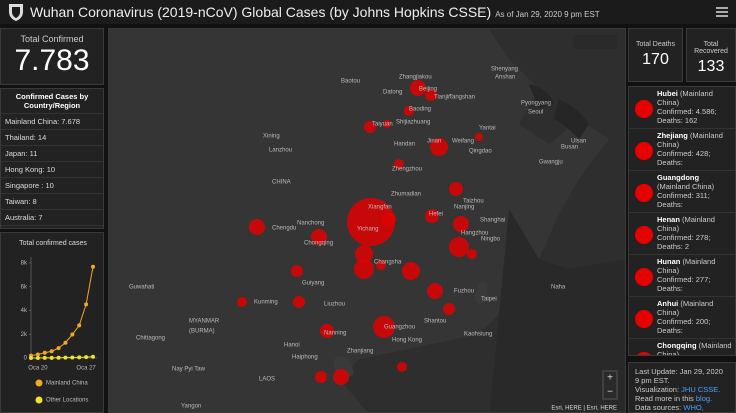  What do you see at coordinates (267, 380) in the screenshot?
I see `place-label: LAOS` at bounding box center [267, 380].